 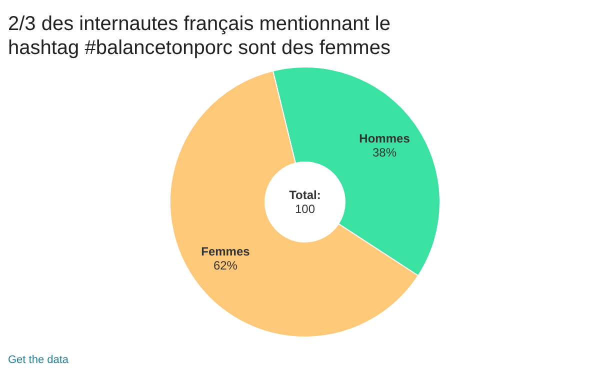 What do you see at coordinates (199, 36) in the screenshot?
I see `chart-title: 2/3 des internautes français mentionnant le hashtag #balancetonporc sont des femmes` at bounding box center [199, 36].